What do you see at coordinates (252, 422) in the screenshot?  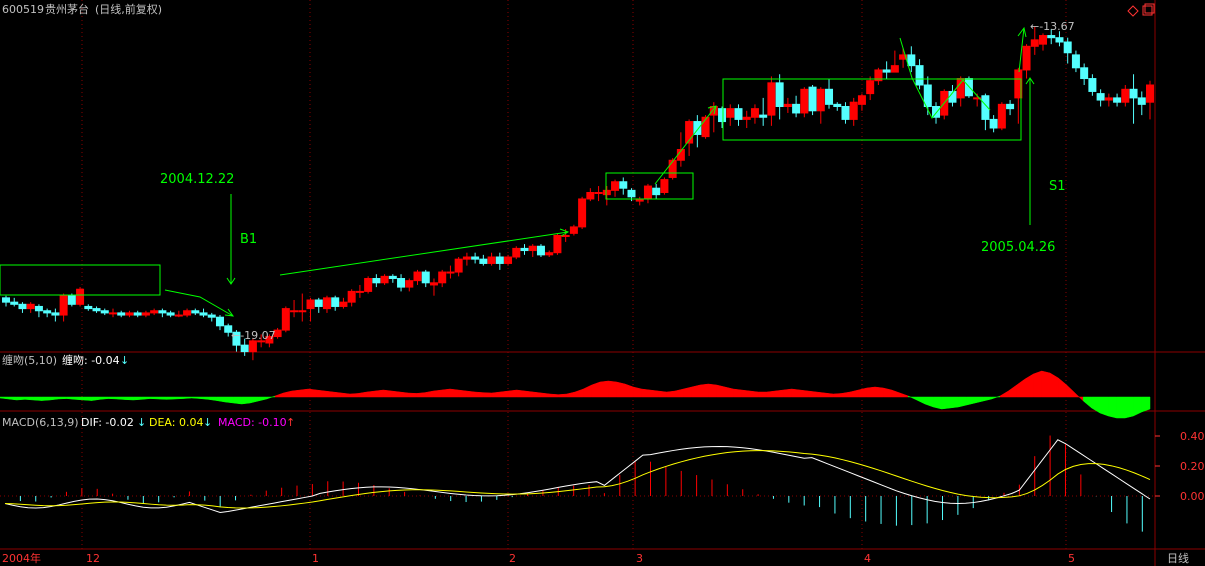 I see `macd-label: MACD: -0.10` at bounding box center [252, 422].